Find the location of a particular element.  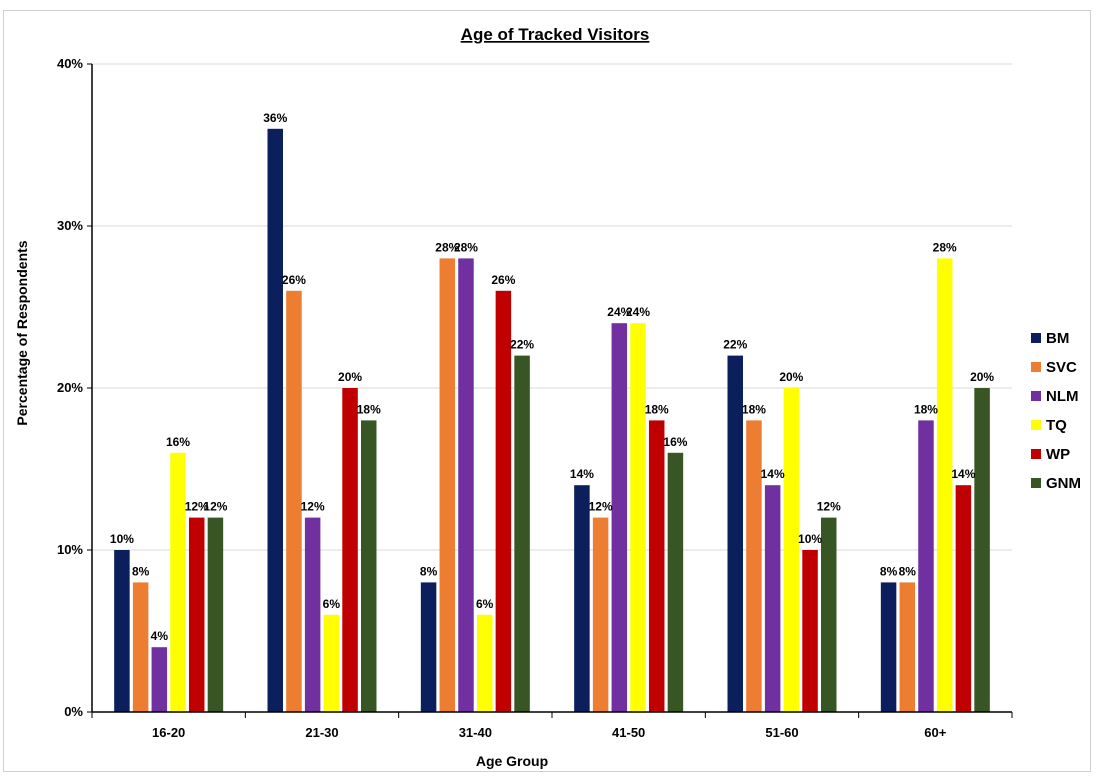

x-tick-label-60+: 60+ is located at coordinates (935, 732).